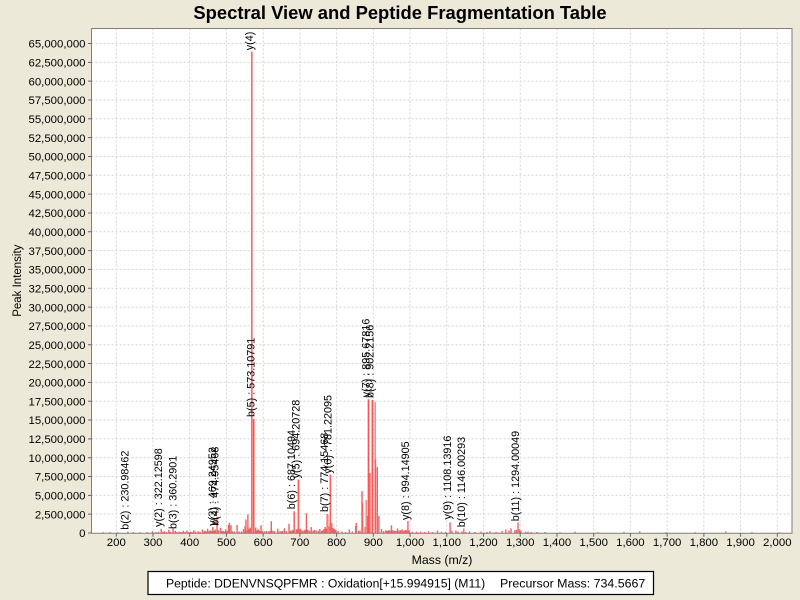 The image size is (800, 600). I want to click on svg-text: 47,500,000, so click(56, 177).